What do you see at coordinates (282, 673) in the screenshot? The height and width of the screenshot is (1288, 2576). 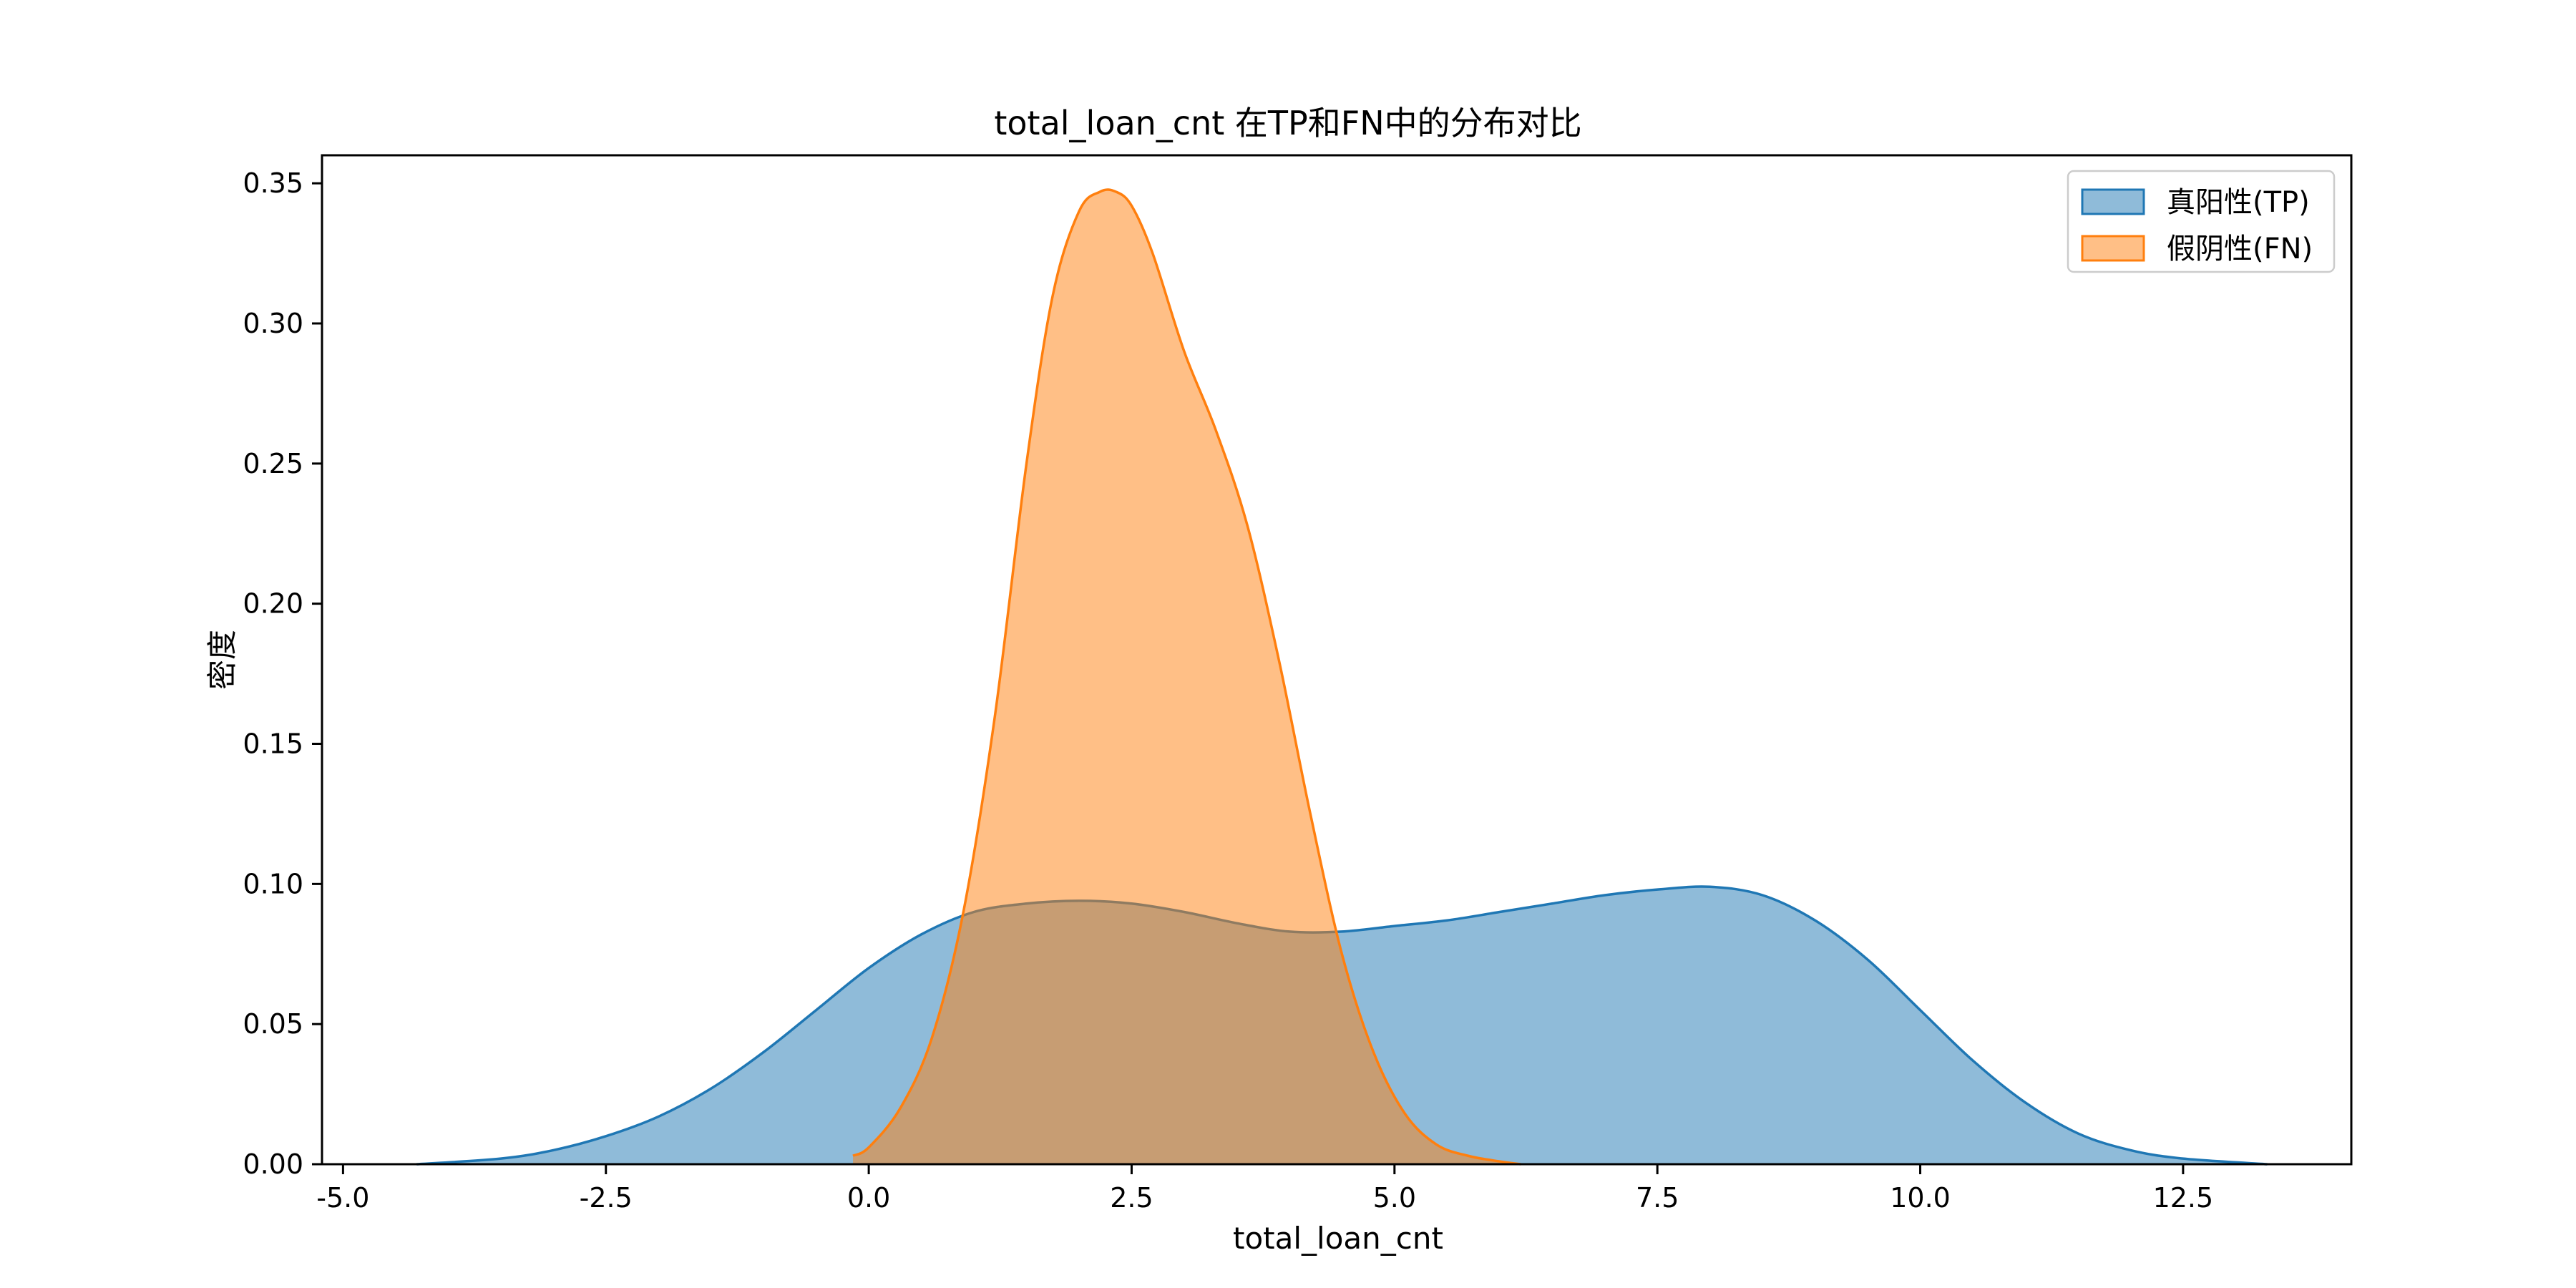 I see `y-axis: 0.00 0.05 0.10 0.15 0.20 0.25 0.30 0.35` at bounding box center [282, 673].